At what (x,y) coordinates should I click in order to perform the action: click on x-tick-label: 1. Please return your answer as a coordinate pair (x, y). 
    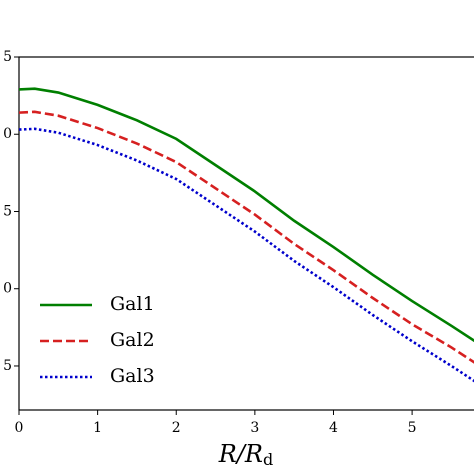
    Looking at the image, I should click on (97, 428).